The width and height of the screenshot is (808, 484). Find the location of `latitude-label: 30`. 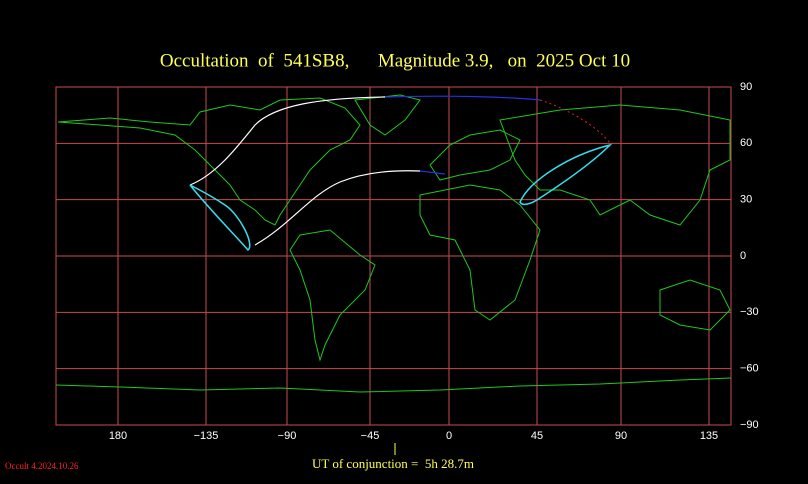

latitude-label: 30 is located at coordinates (746, 200).